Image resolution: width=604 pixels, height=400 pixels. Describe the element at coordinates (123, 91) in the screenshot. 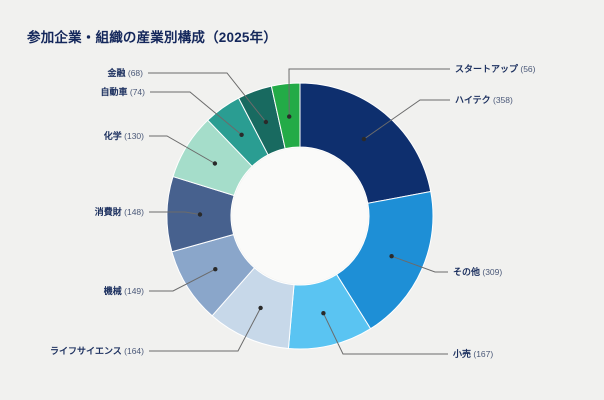

I see `slice-label-7: 自動車 (74)` at that location.